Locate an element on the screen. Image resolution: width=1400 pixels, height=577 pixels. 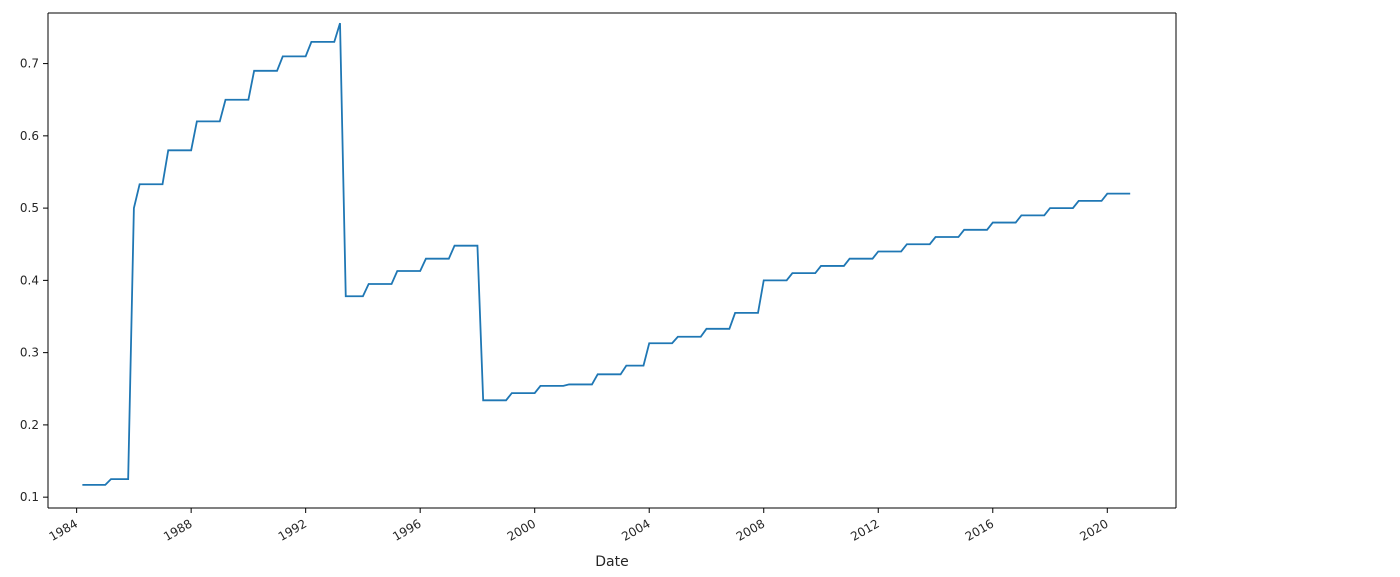
x-tick-label: 1996 is located at coordinates (406, 529).